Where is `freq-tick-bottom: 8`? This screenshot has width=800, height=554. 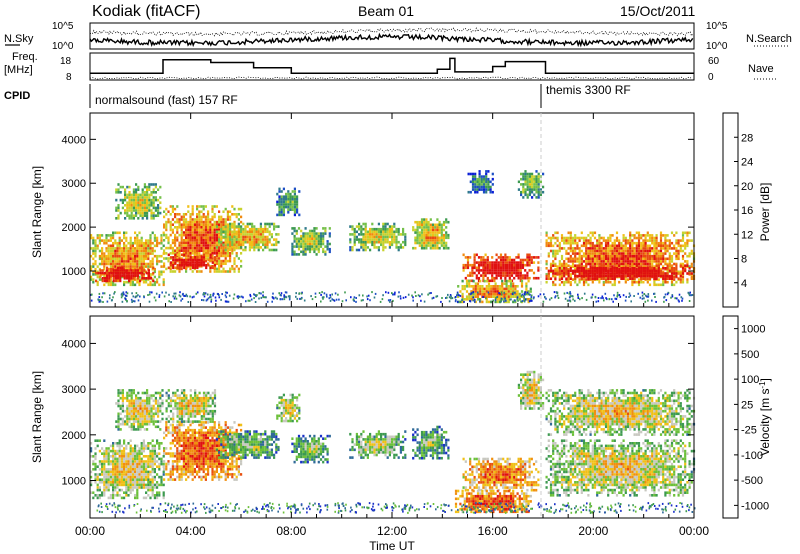 freq-tick-bottom: 8 is located at coordinates (69, 77).